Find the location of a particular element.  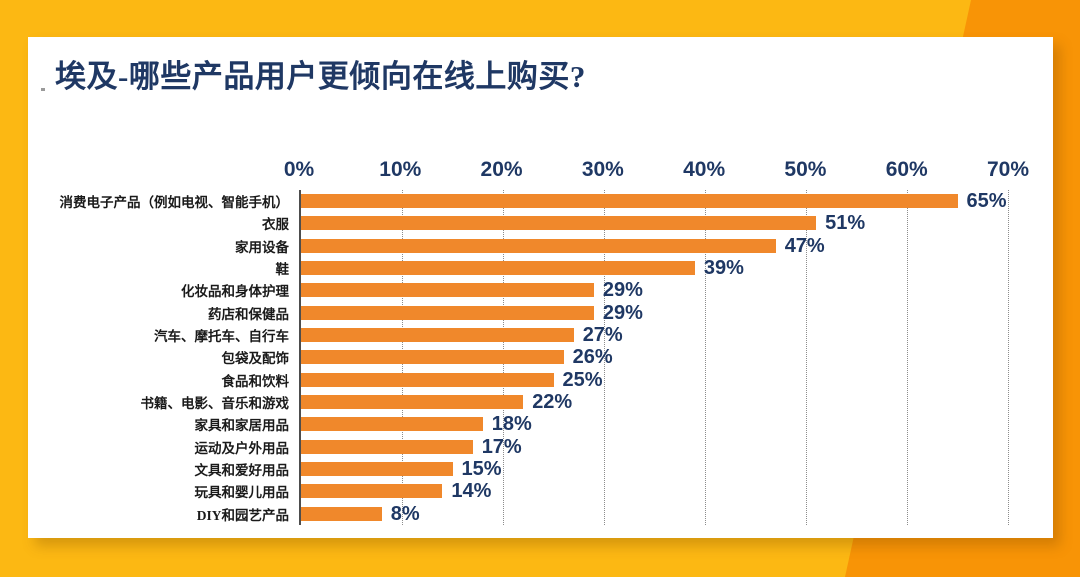

bar-row: 鞋 39% is located at coordinates (642, 268).